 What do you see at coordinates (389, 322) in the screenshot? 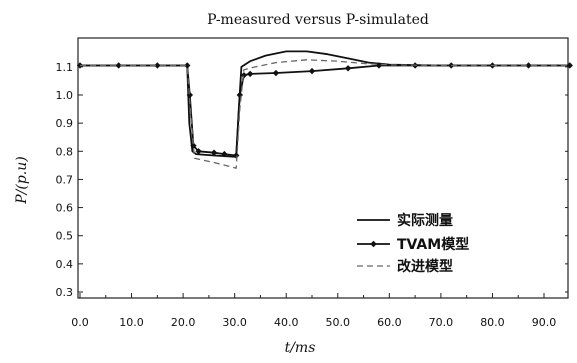
I see `x-tick-label: 60.0` at bounding box center [389, 322].